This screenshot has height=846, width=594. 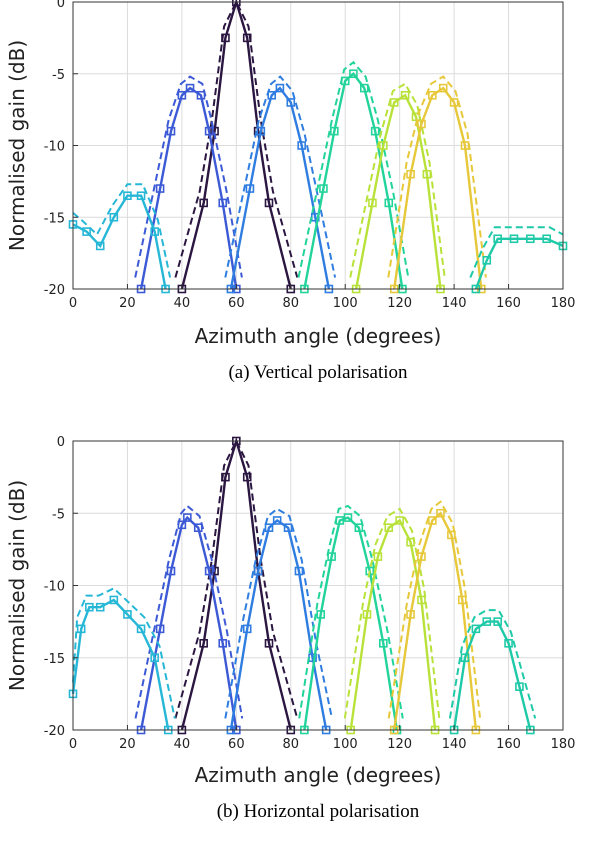 What do you see at coordinates (318, 811) in the screenshot?
I see `figure-caption: (b) Horizontal polarisation` at bounding box center [318, 811].